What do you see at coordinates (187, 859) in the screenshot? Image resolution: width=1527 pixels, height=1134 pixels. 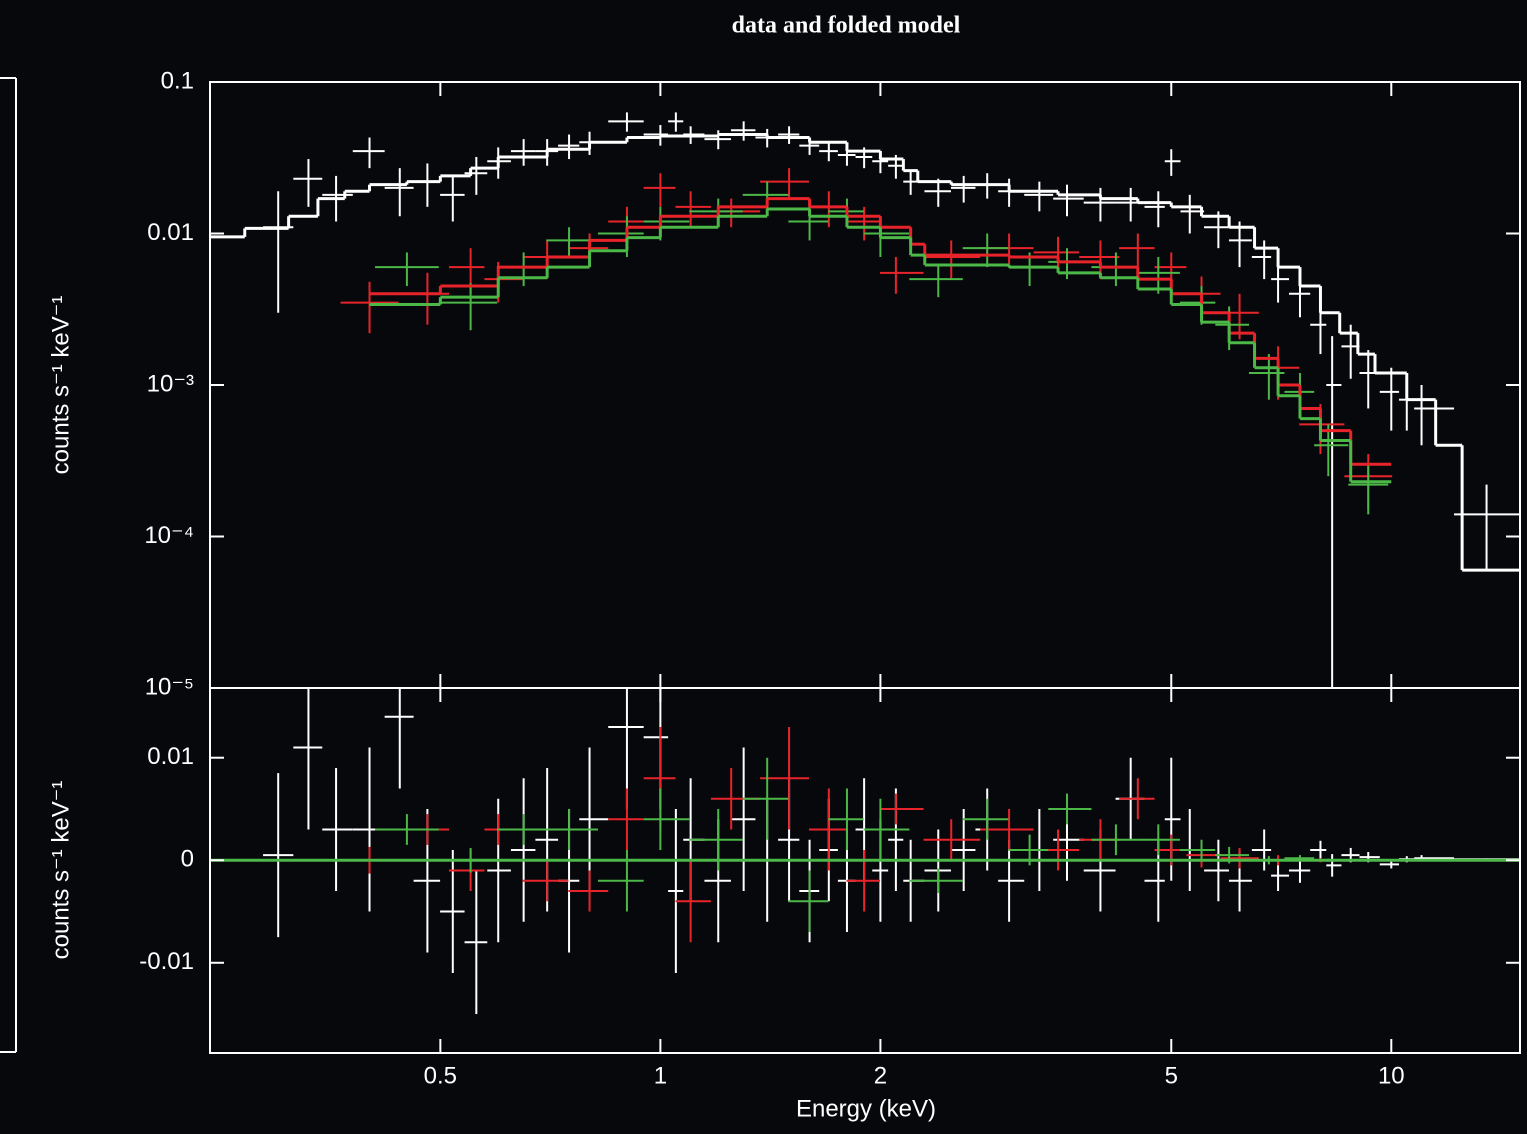 I see `y-tick-label: 0` at bounding box center [187, 859].